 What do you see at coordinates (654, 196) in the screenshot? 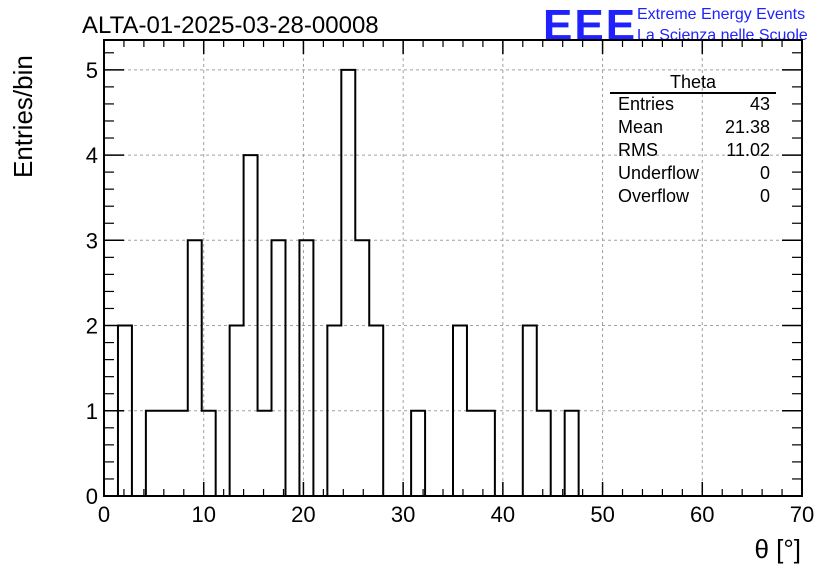
I see `stats-label: Overflow` at bounding box center [654, 196].